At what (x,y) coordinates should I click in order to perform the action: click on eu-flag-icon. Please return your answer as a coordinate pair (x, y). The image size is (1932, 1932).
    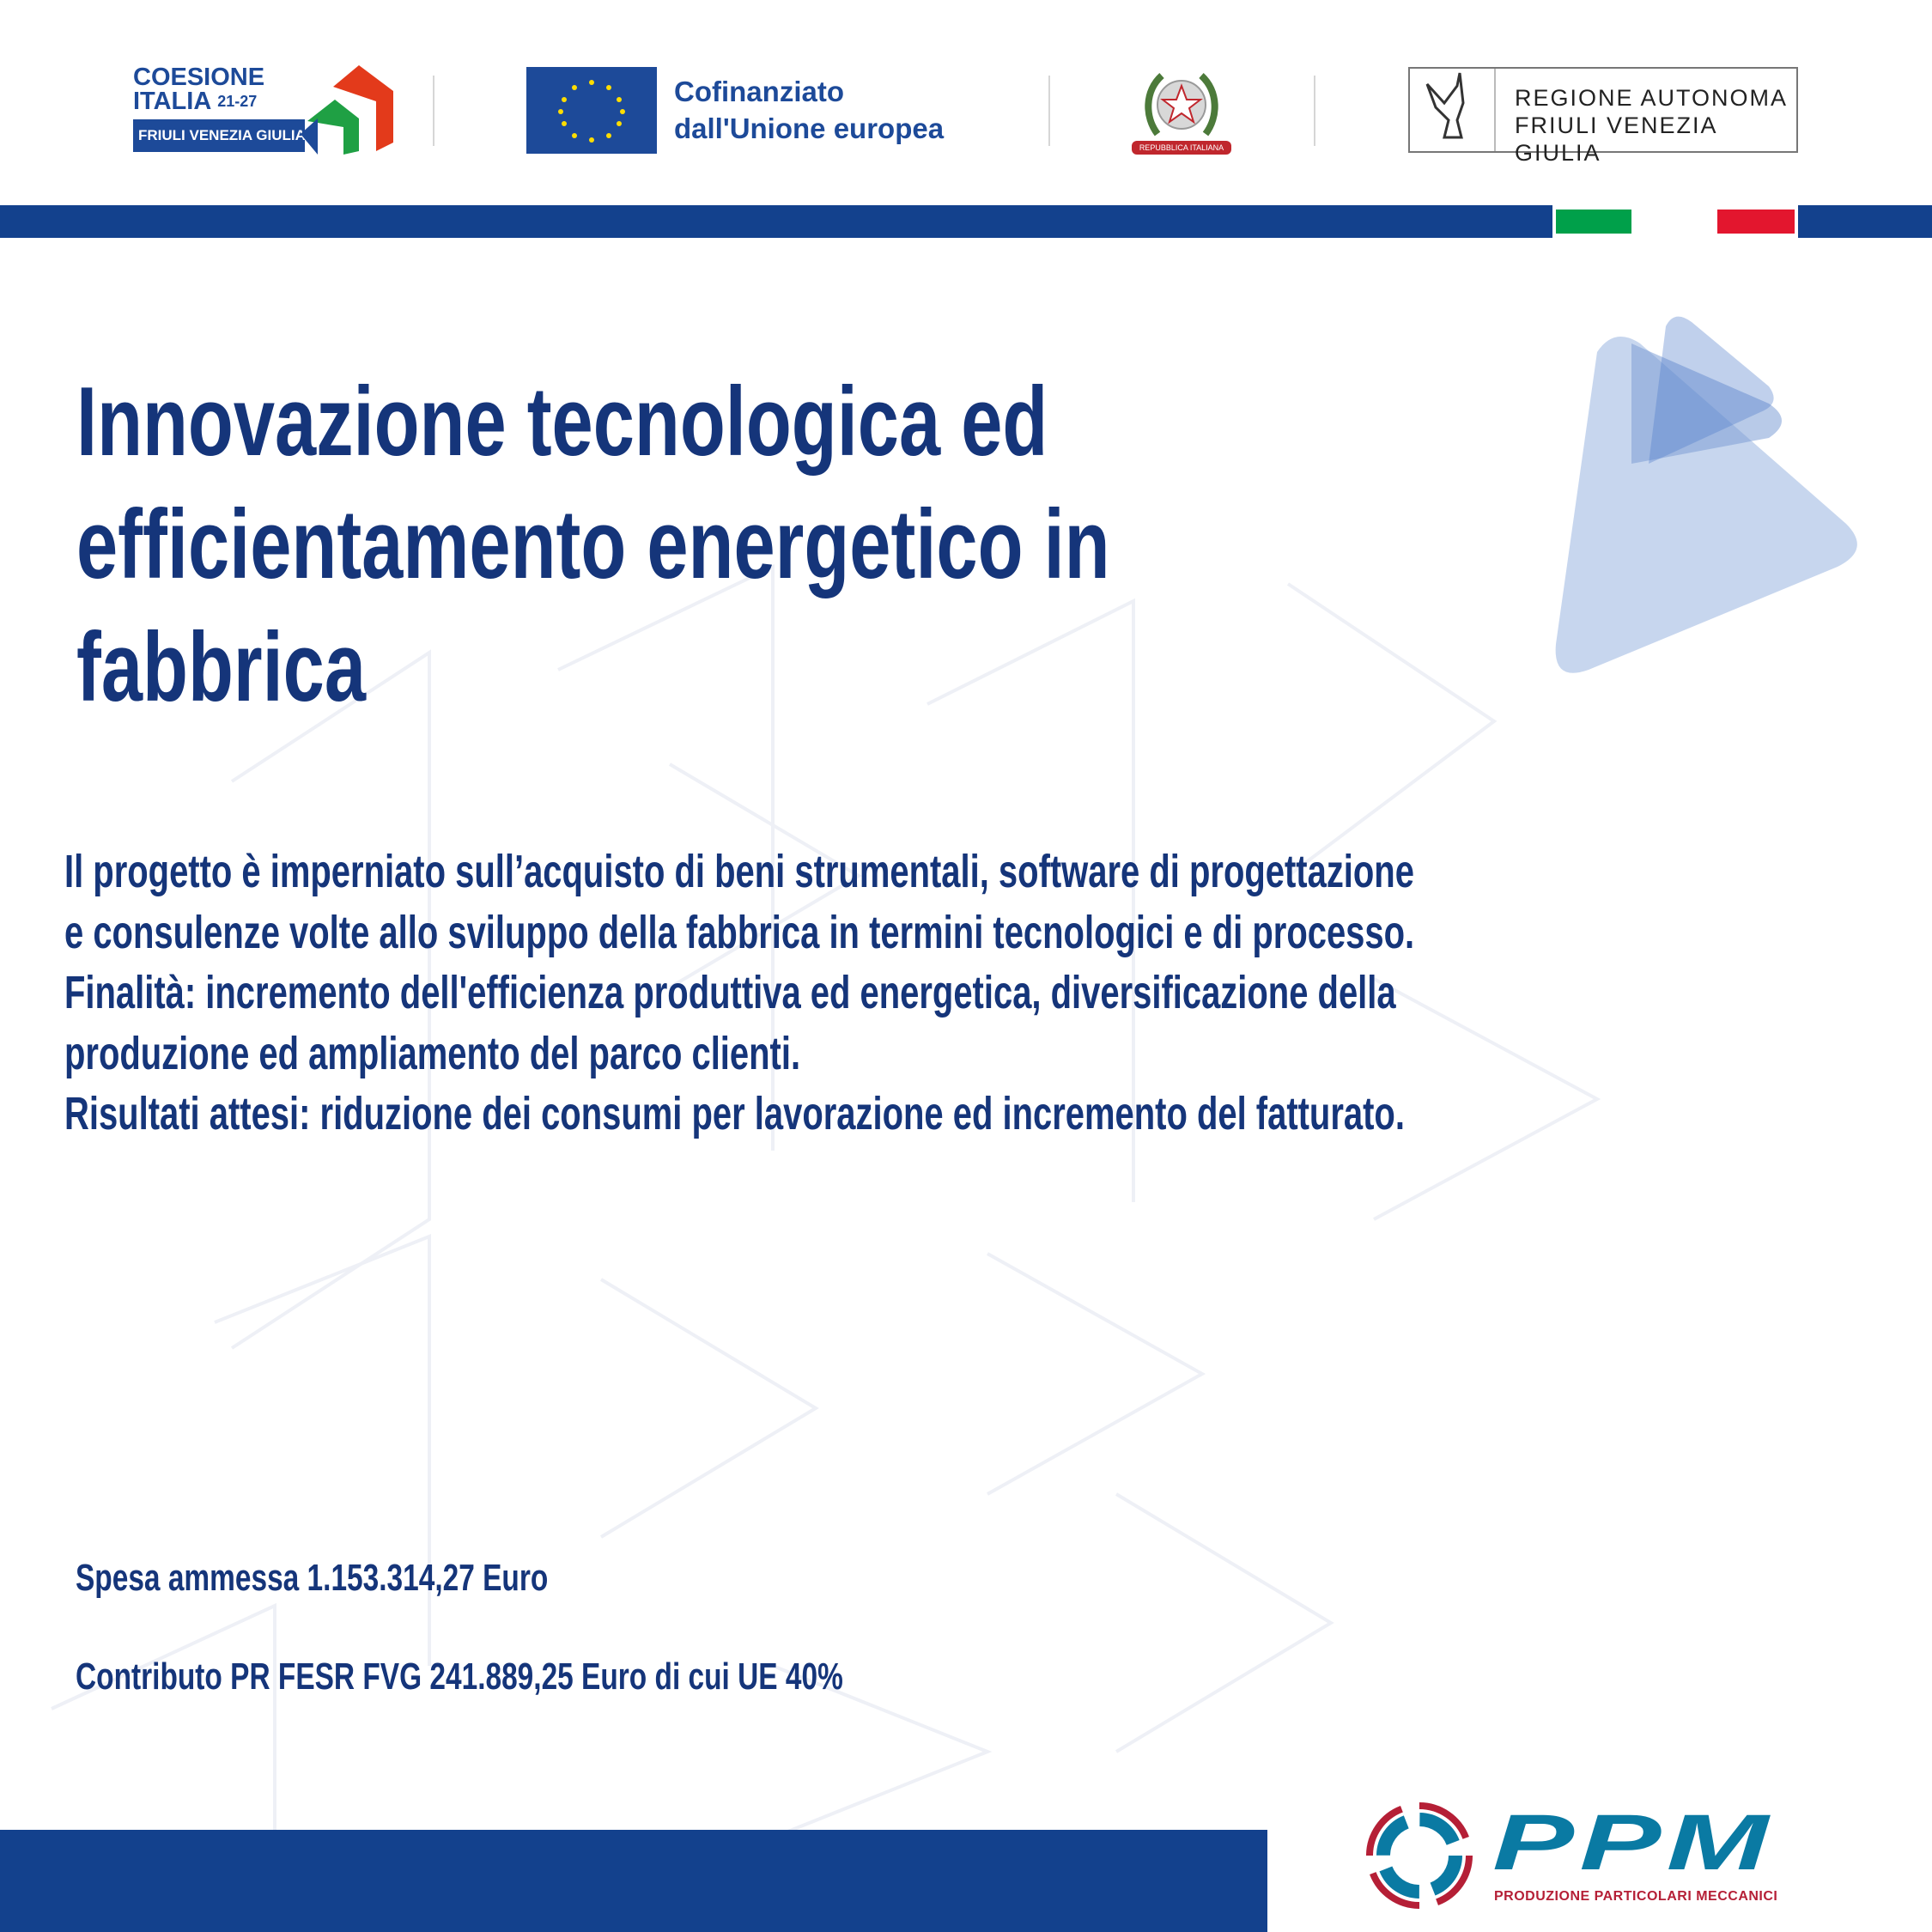
    Looking at the image, I should click on (591, 111).